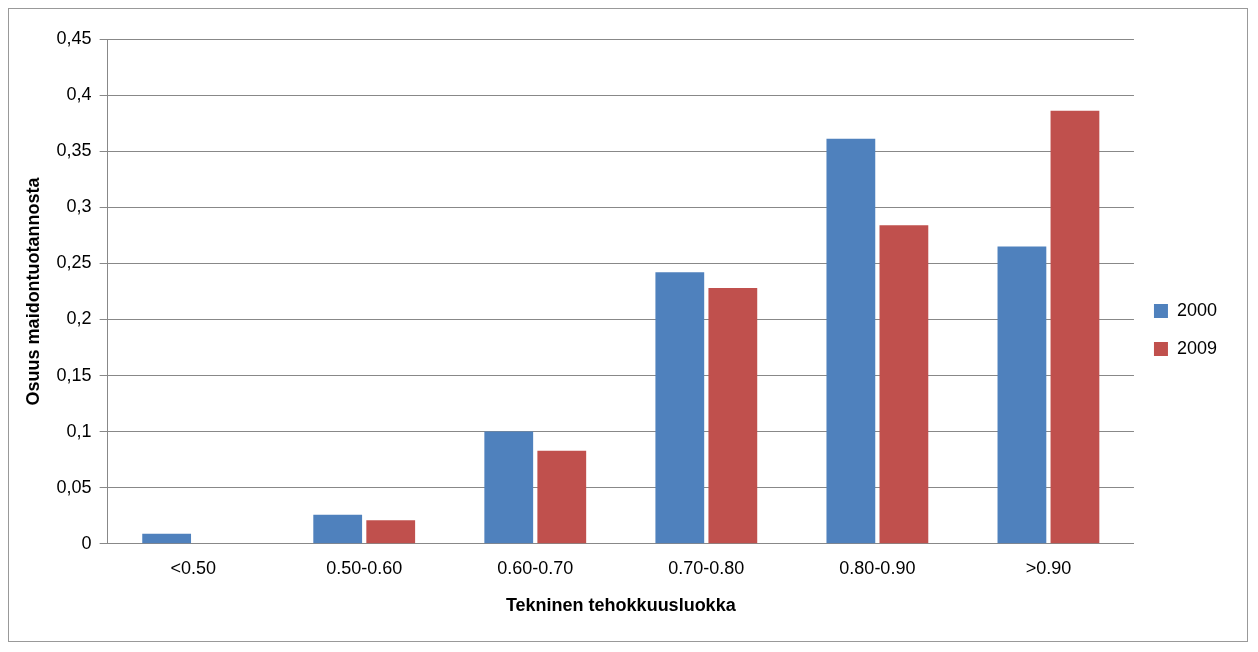 The width and height of the screenshot is (1258, 652). Describe the element at coordinates (86, 542) in the screenshot. I see `y-tick-label: 0` at that location.